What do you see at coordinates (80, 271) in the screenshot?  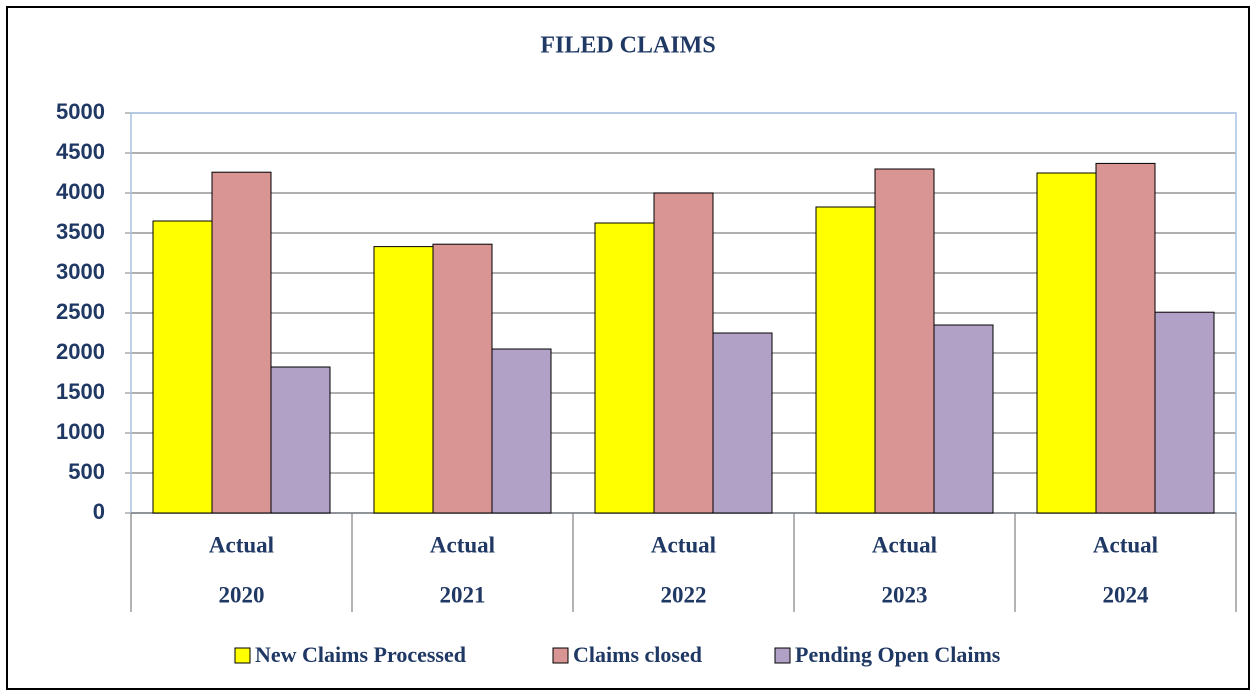 I see `y-tick-label: 3000` at bounding box center [80, 271].